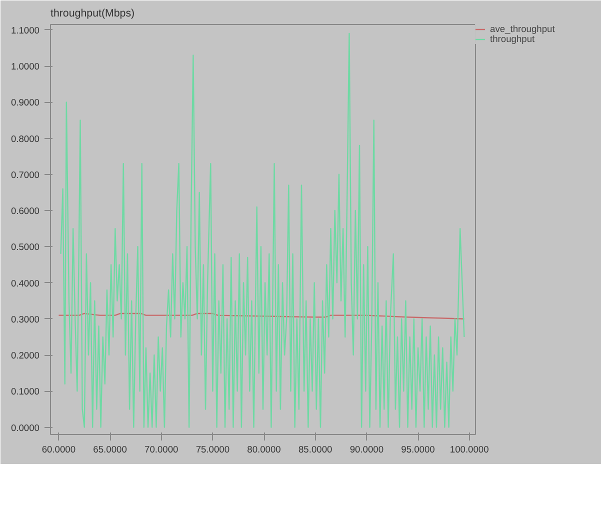  I want to click on y-tick-label: 1.1000, so click(25, 30).